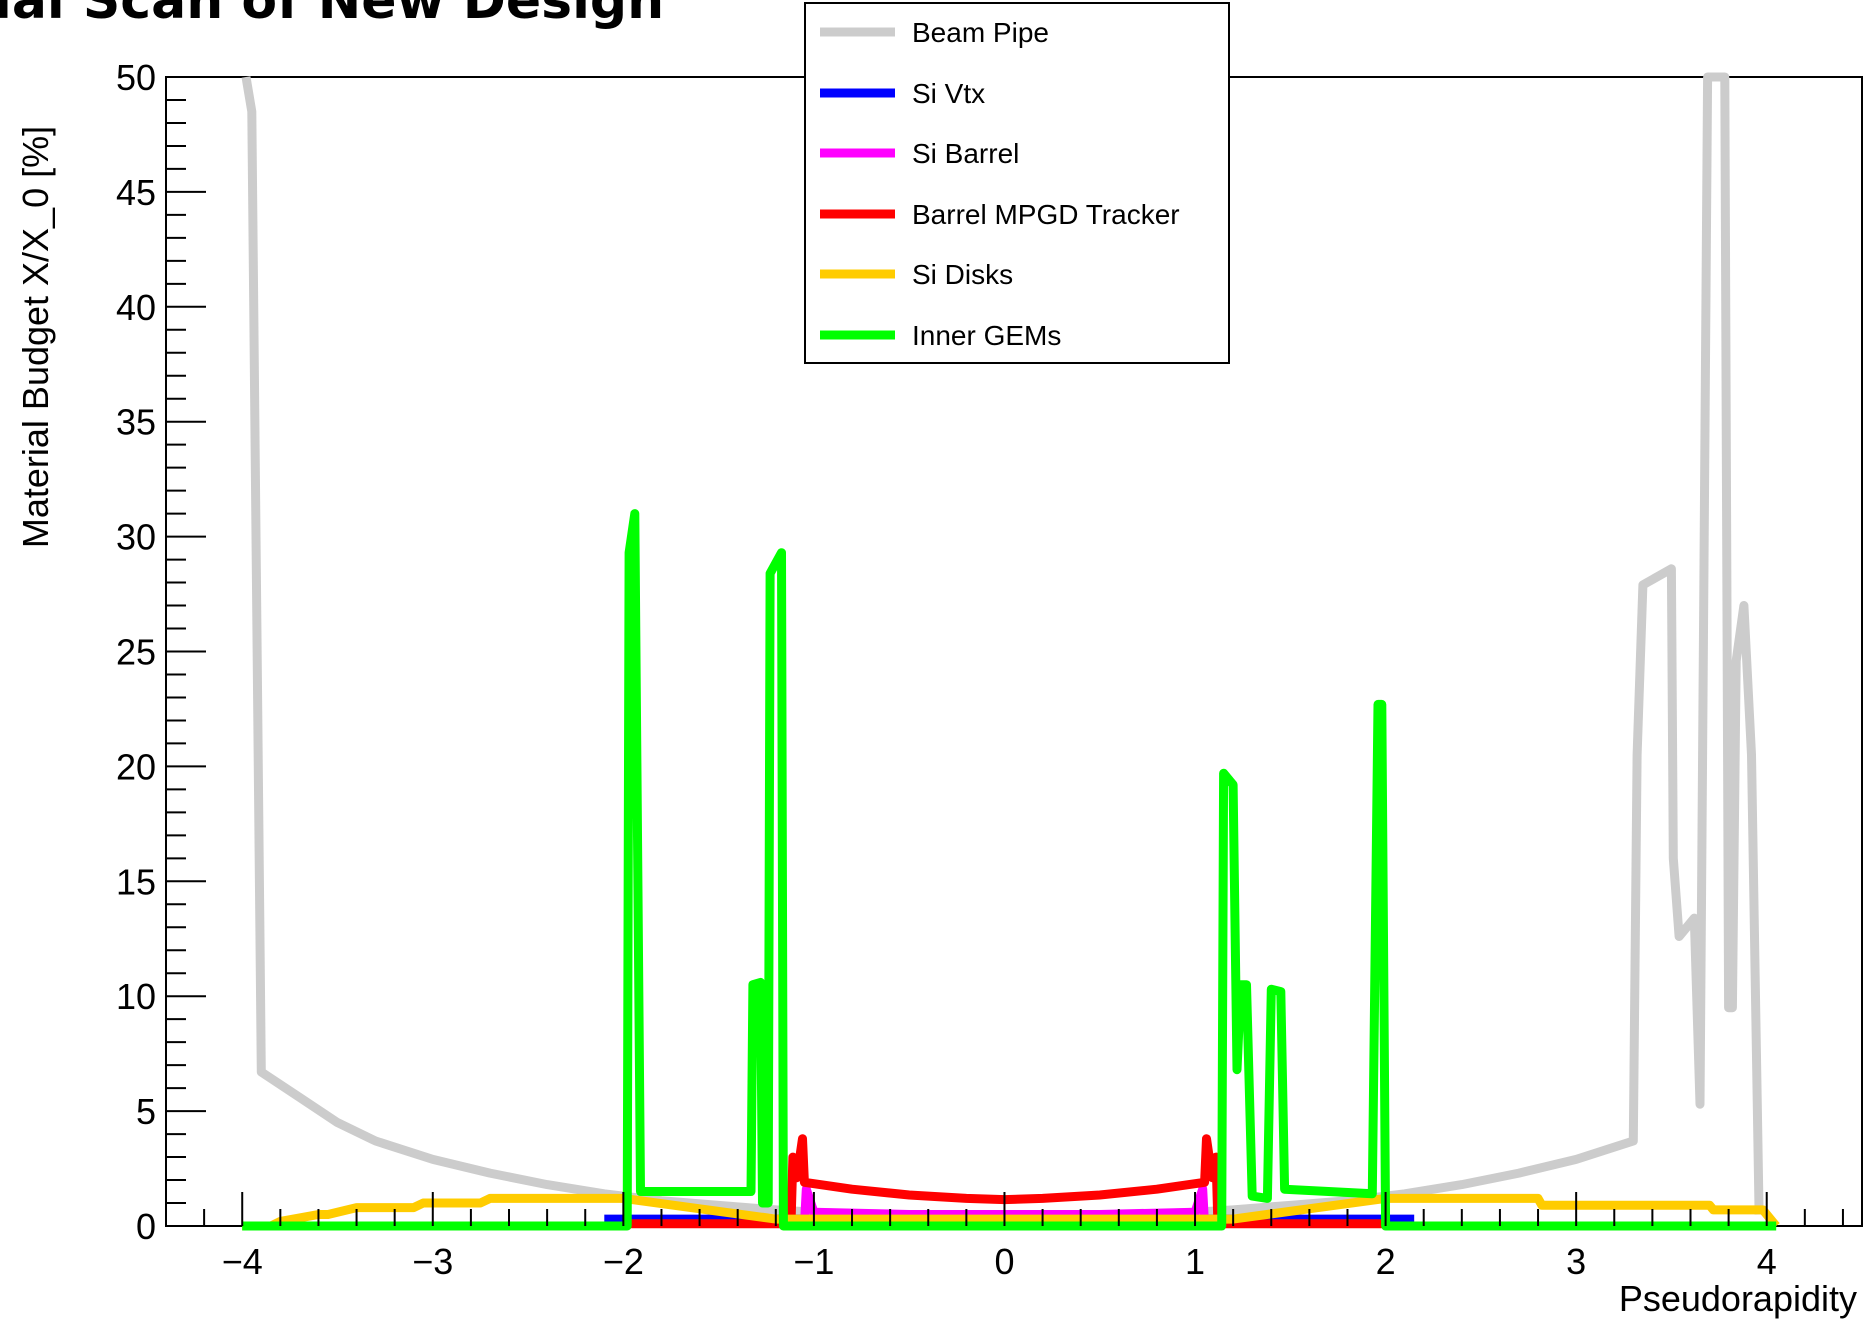  I want to click on slide-title: ial Scan of New Design, so click(332, 15).